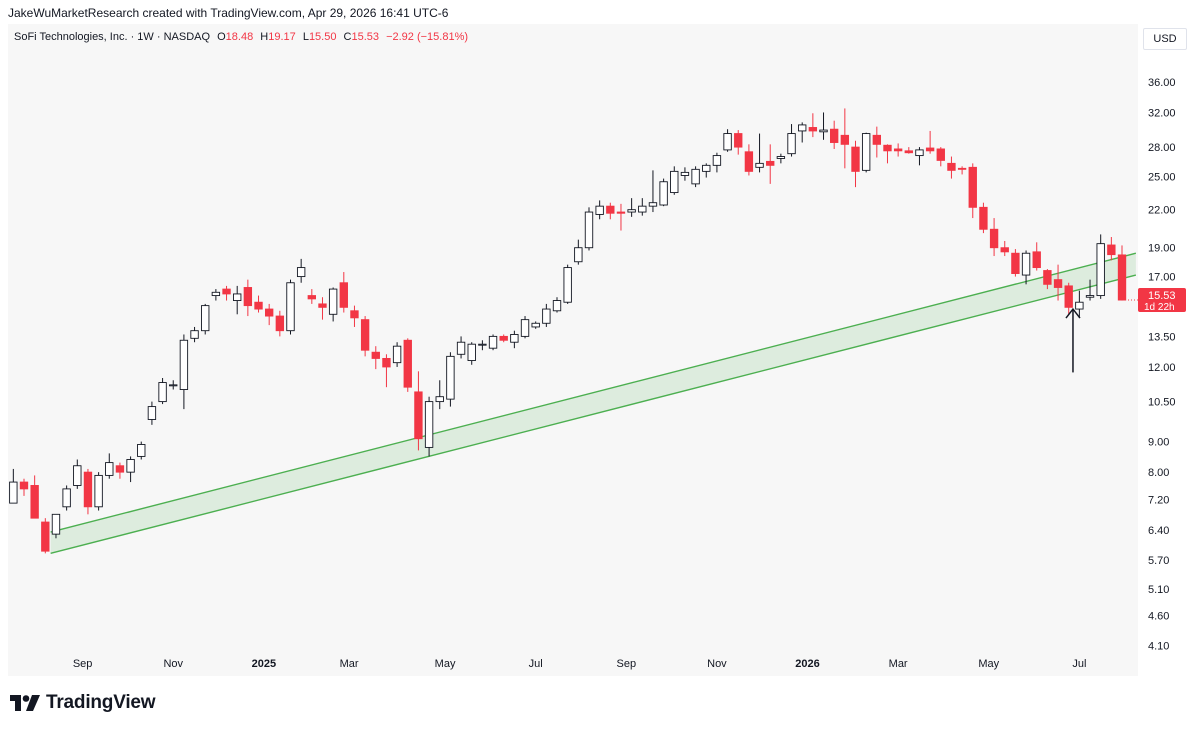 This screenshot has width=1200, height=729. What do you see at coordinates (1162, 278) in the screenshot?
I see `y-axis-tick-label: 17.00` at bounding box center [1162, 278].